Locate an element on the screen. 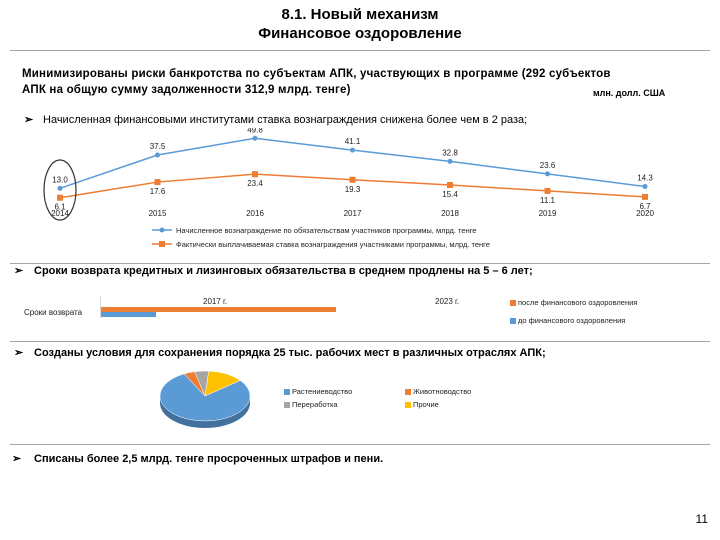 Image resolution: width=720 pixels, height=540 pixels. data-label: 37.5 is located at coordinates (158, 146).